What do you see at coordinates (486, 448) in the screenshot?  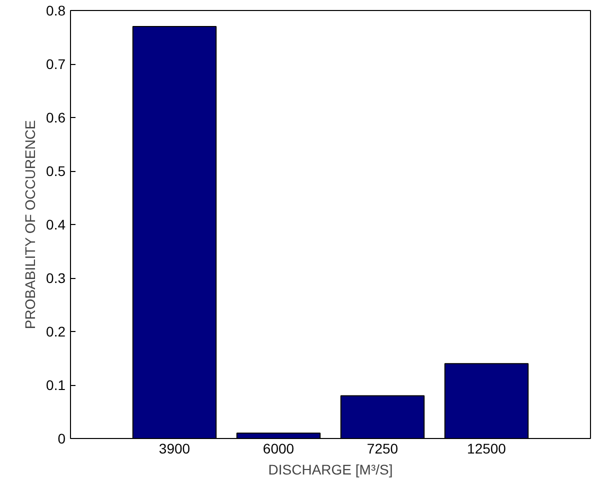 I see `x-tick-label: 12500` at bounding box center [486, 448].